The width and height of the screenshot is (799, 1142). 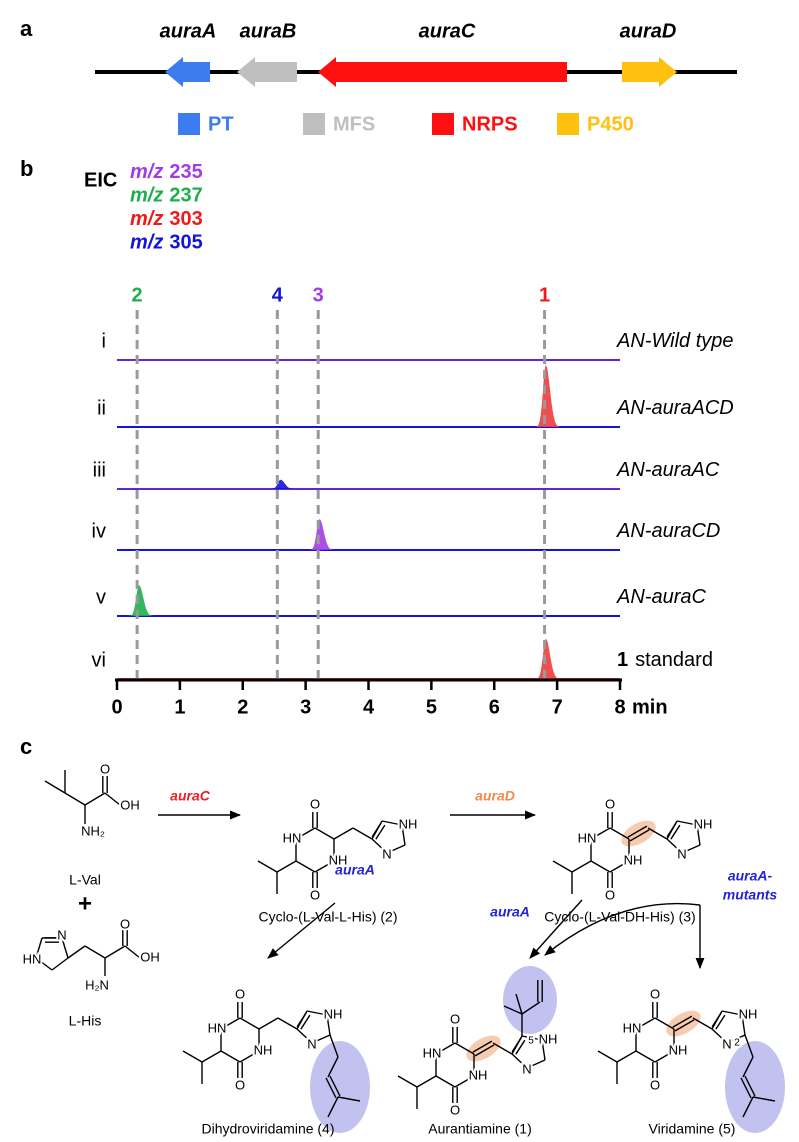 What do you see at coordinates (328, 917) in the screenshot?
I see `compound-name: Cyclo-(L-Val-L-His) (2)` at bounding box center [328, 917].